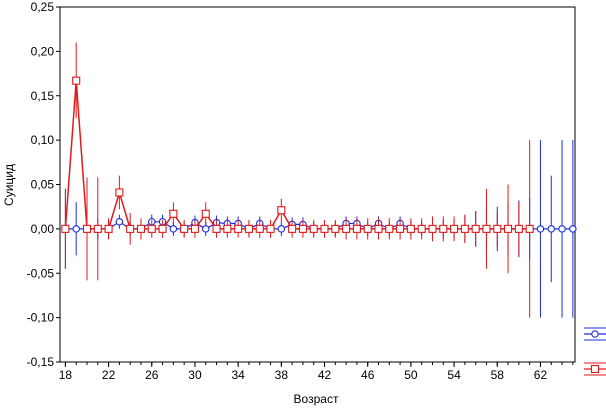 This screenshot has width=606, height=411. I want to click on y-tick-label: 0,25, so click(43, 7).